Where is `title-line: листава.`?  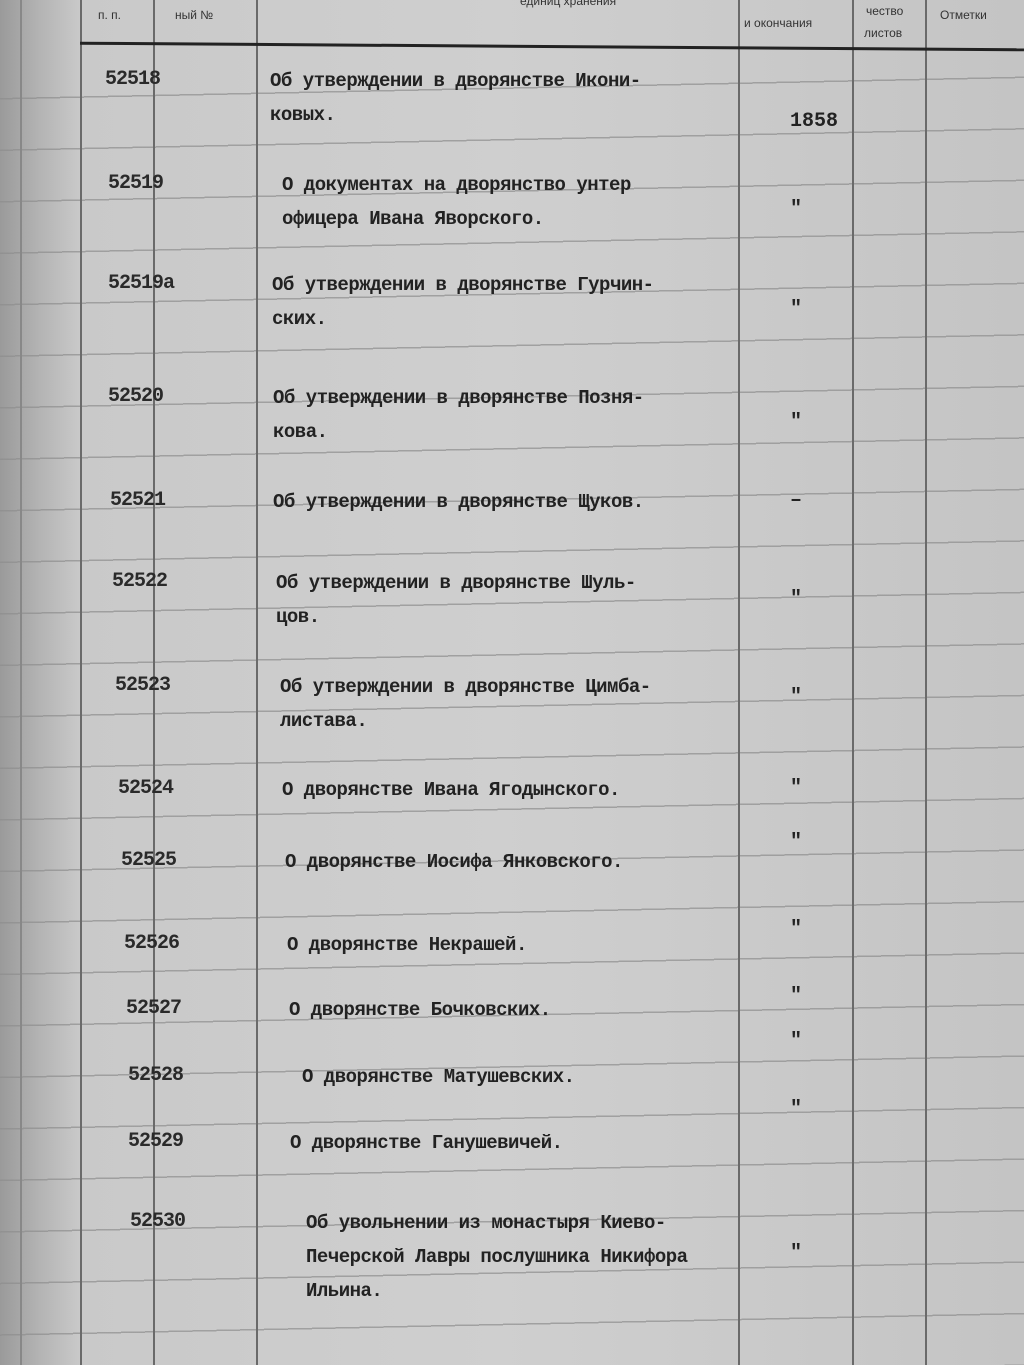
title-line: листава. is located at coordinates (324, 721).